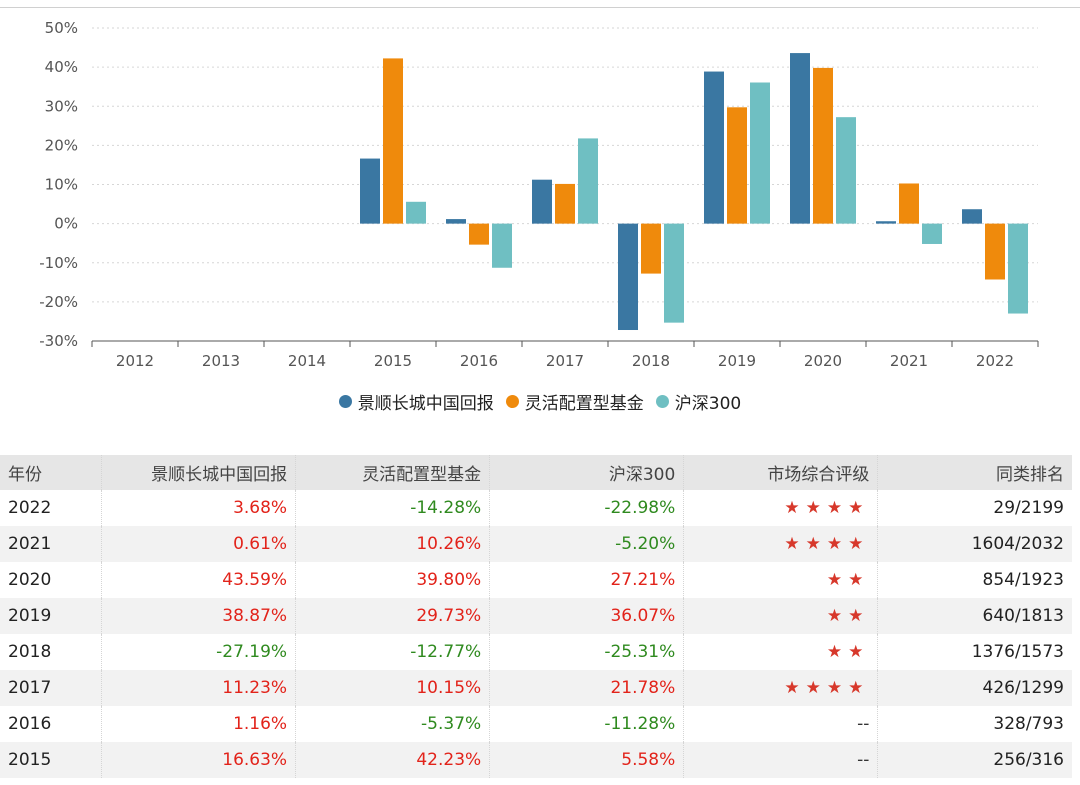 The height and width of the screenshot is (785, 1080). What do you see at coordinates (66, 224) in the screenshot?
I see `y-tick-label: 0%` at bounding box center [66, 224].